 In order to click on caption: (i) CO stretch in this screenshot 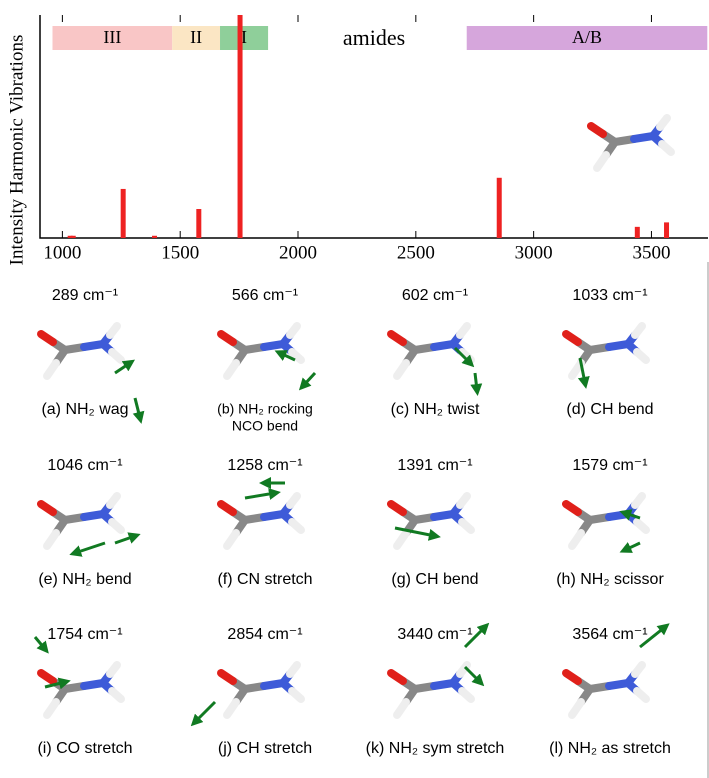, I will do `click(84, 748)`.